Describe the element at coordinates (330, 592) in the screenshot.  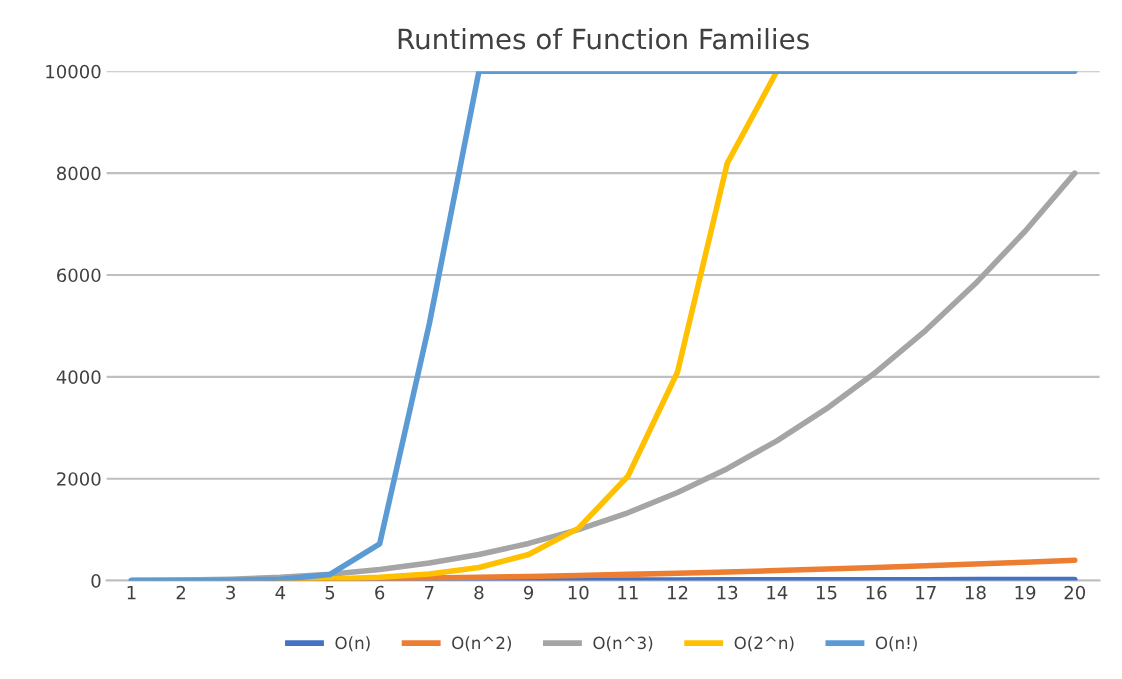
I see `x-tick-label: 5` at that location.